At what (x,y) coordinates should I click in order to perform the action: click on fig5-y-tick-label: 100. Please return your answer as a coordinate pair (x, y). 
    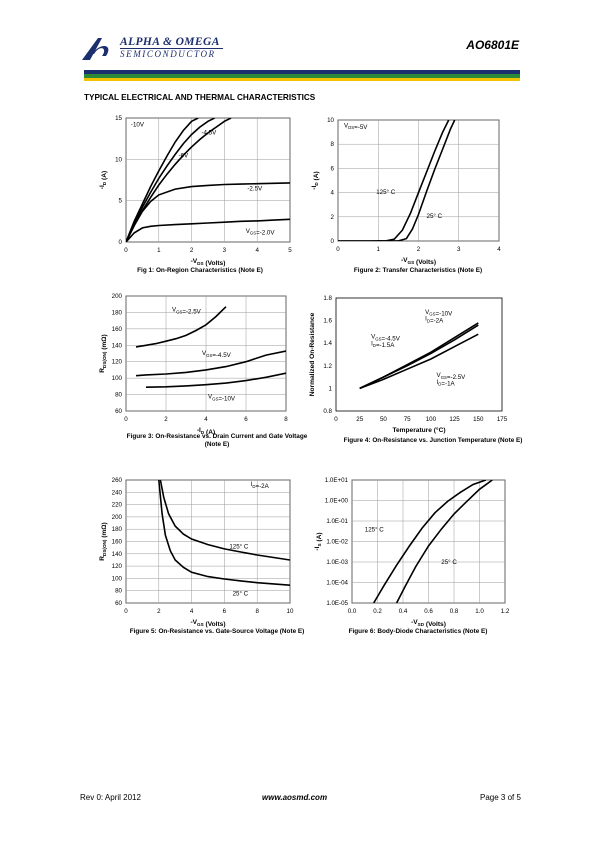
    Looking at the image, I should click on (117, 578).